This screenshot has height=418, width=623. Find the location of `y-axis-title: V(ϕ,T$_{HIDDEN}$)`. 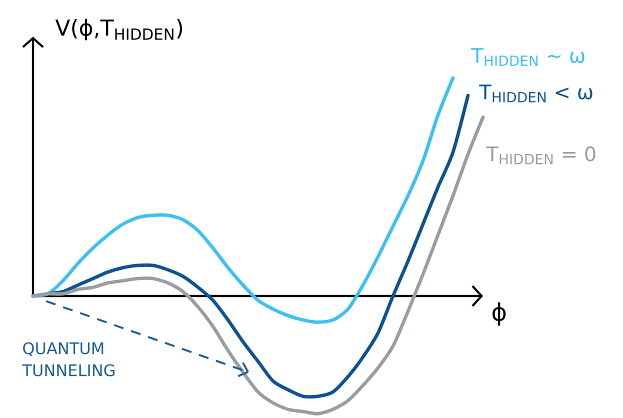

y-axis-title: V(ϕ,T$_{HIDDEN}$) is located at coordinates (118, 29).